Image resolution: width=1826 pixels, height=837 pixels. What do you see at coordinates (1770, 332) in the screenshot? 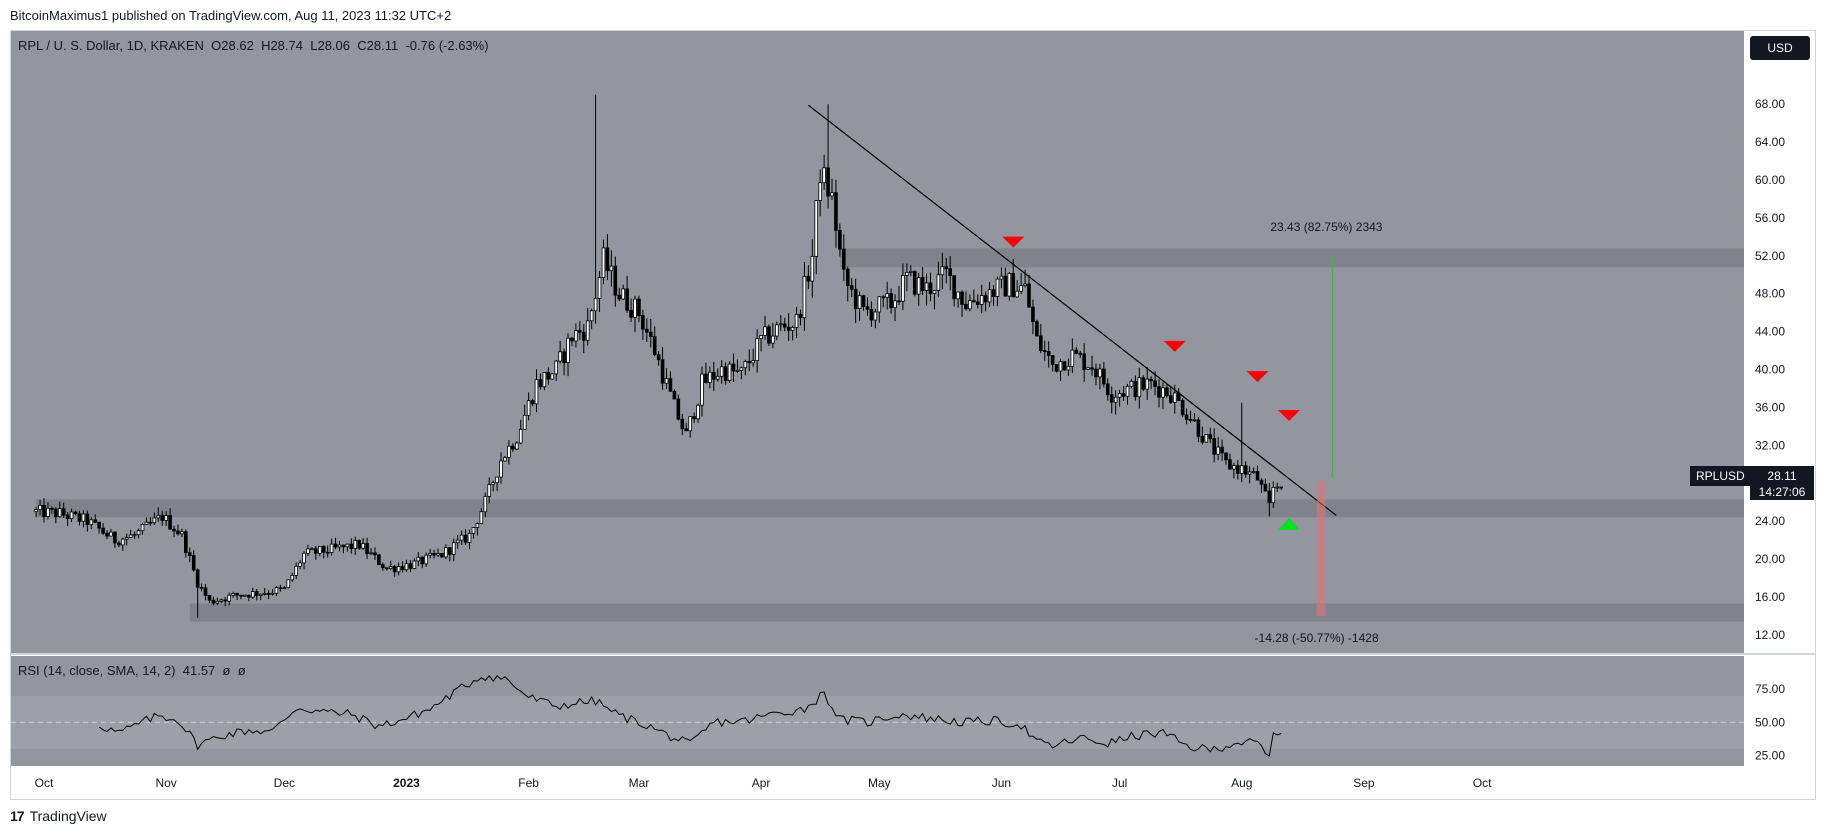
I see `price-tick-label: 44.00` at bounding box center [1770, 332].